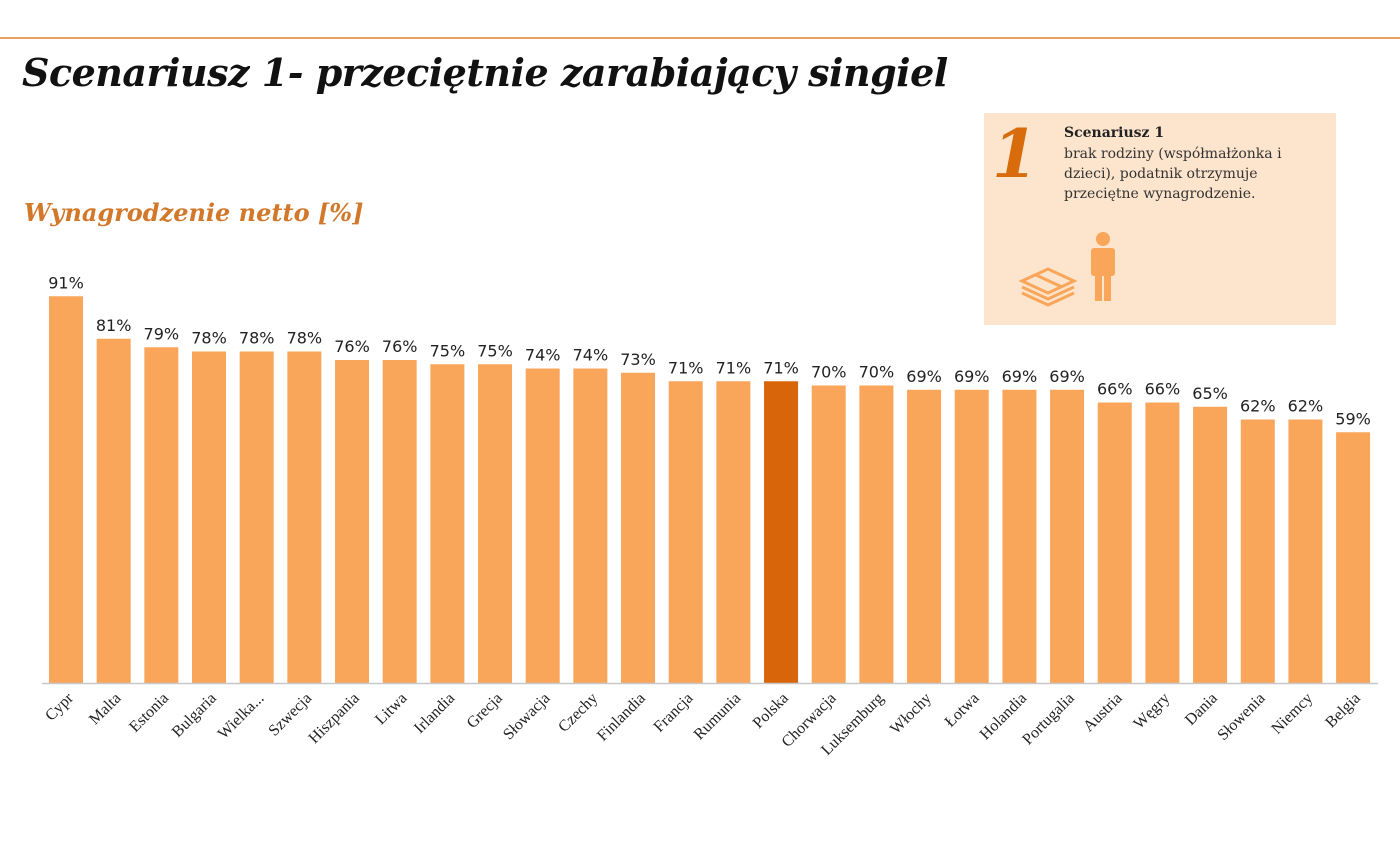 The width and height of the screenshot is (1400, 844). What do you see at coordinates (149, 713) in the screenshot?
I see `category-label: Estonia` at bounding box center [149, 713].